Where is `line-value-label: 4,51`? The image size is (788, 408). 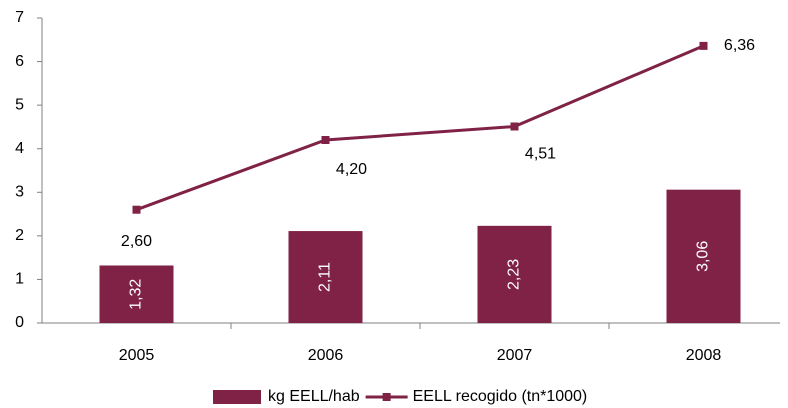
line-value-label: 4,51 is located at coordinates (540, 154).